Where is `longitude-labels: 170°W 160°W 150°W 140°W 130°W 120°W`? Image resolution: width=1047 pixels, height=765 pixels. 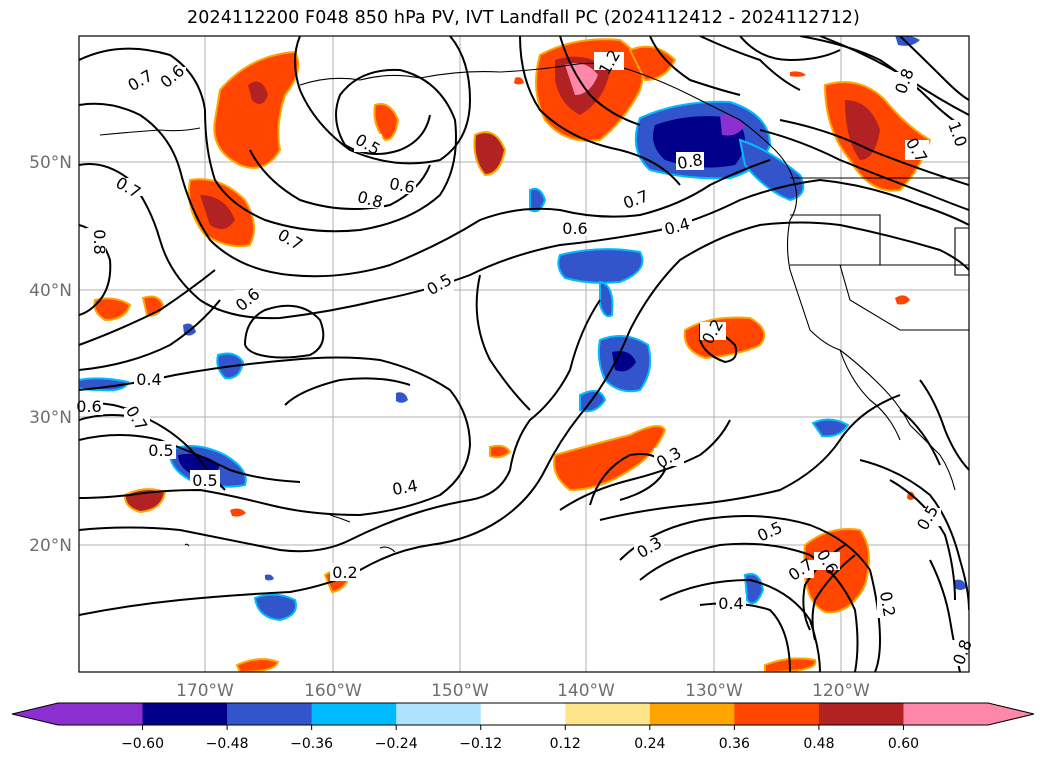 longitude-labels: 170°W 160°W 150°W 140°W 130°W 120°W is located at coordinates (523, 691).